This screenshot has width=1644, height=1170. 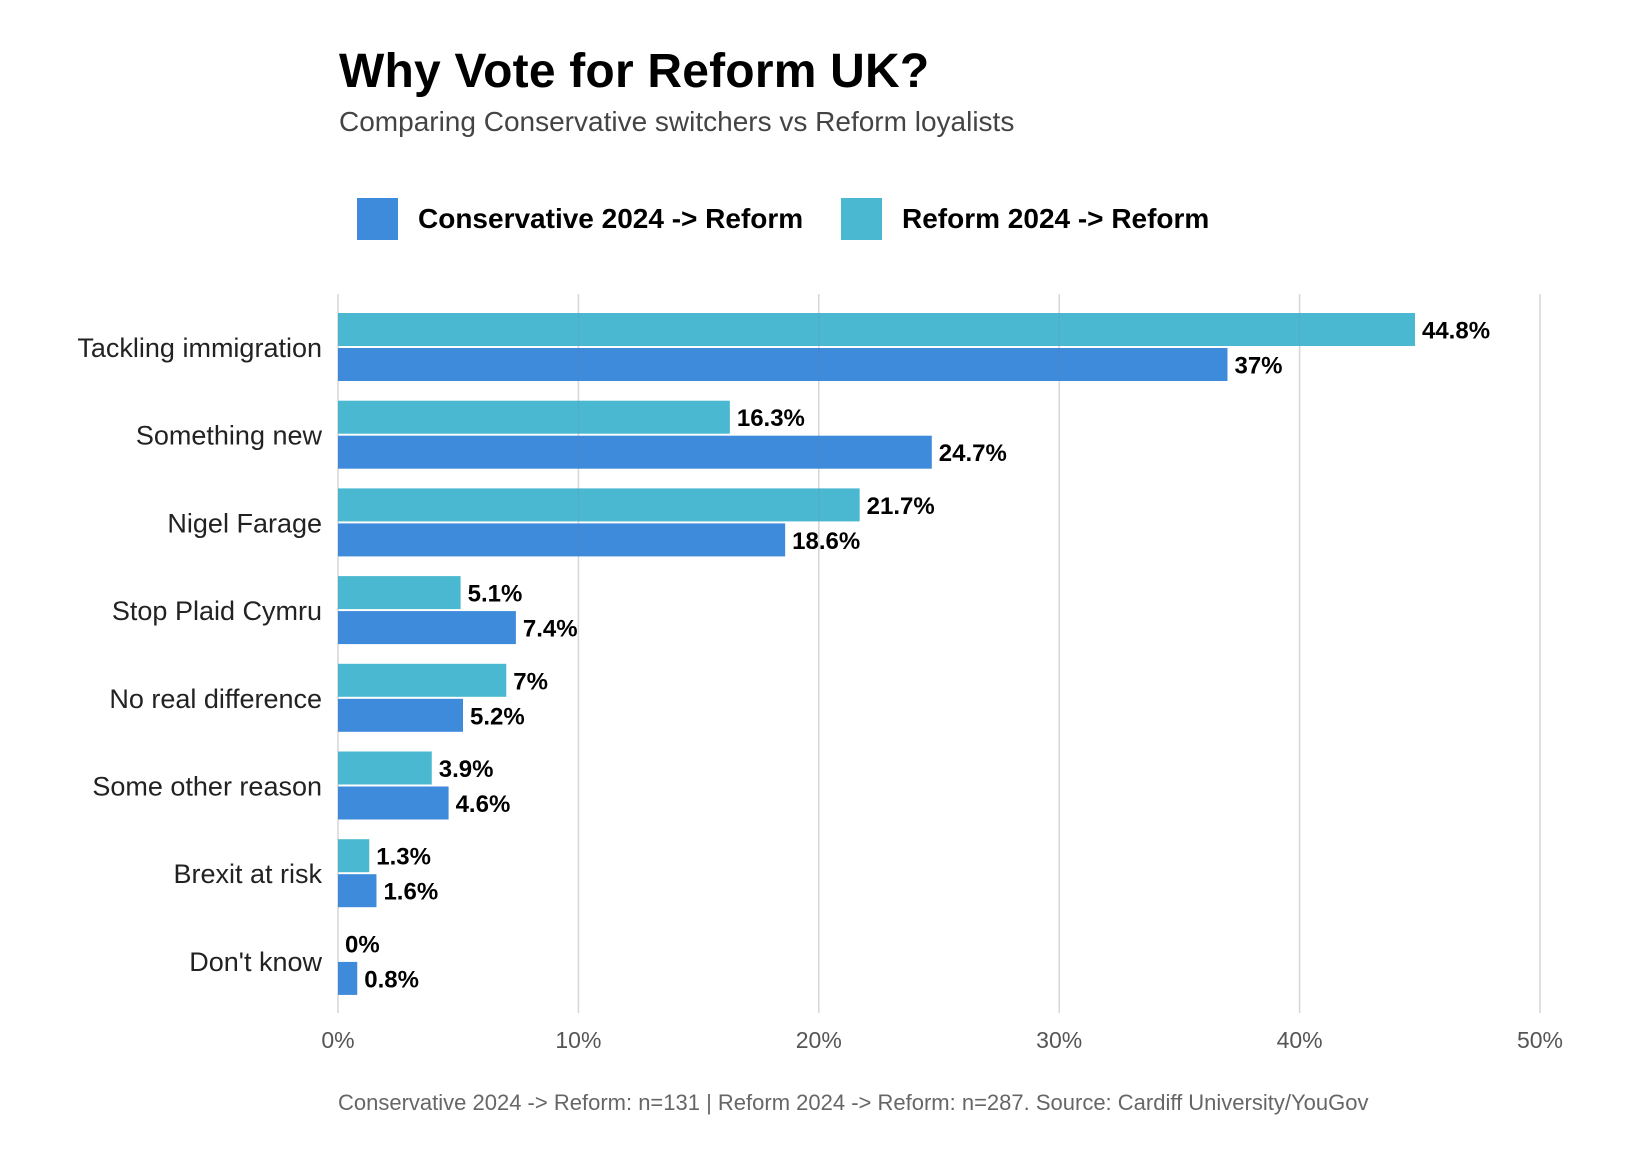 What do you see at coordinates (403, 857) in the screenshot?
I see `data-label: 1.3%` at bounding box center [403, 857].